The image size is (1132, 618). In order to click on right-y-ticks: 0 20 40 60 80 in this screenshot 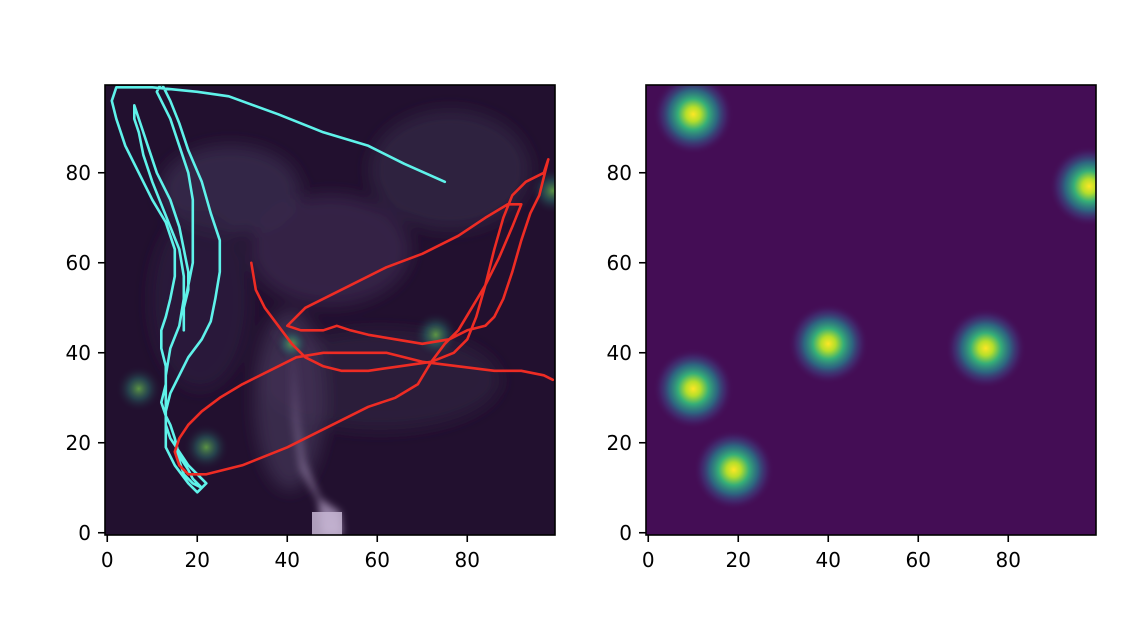, I will do `click(626, 353)`.